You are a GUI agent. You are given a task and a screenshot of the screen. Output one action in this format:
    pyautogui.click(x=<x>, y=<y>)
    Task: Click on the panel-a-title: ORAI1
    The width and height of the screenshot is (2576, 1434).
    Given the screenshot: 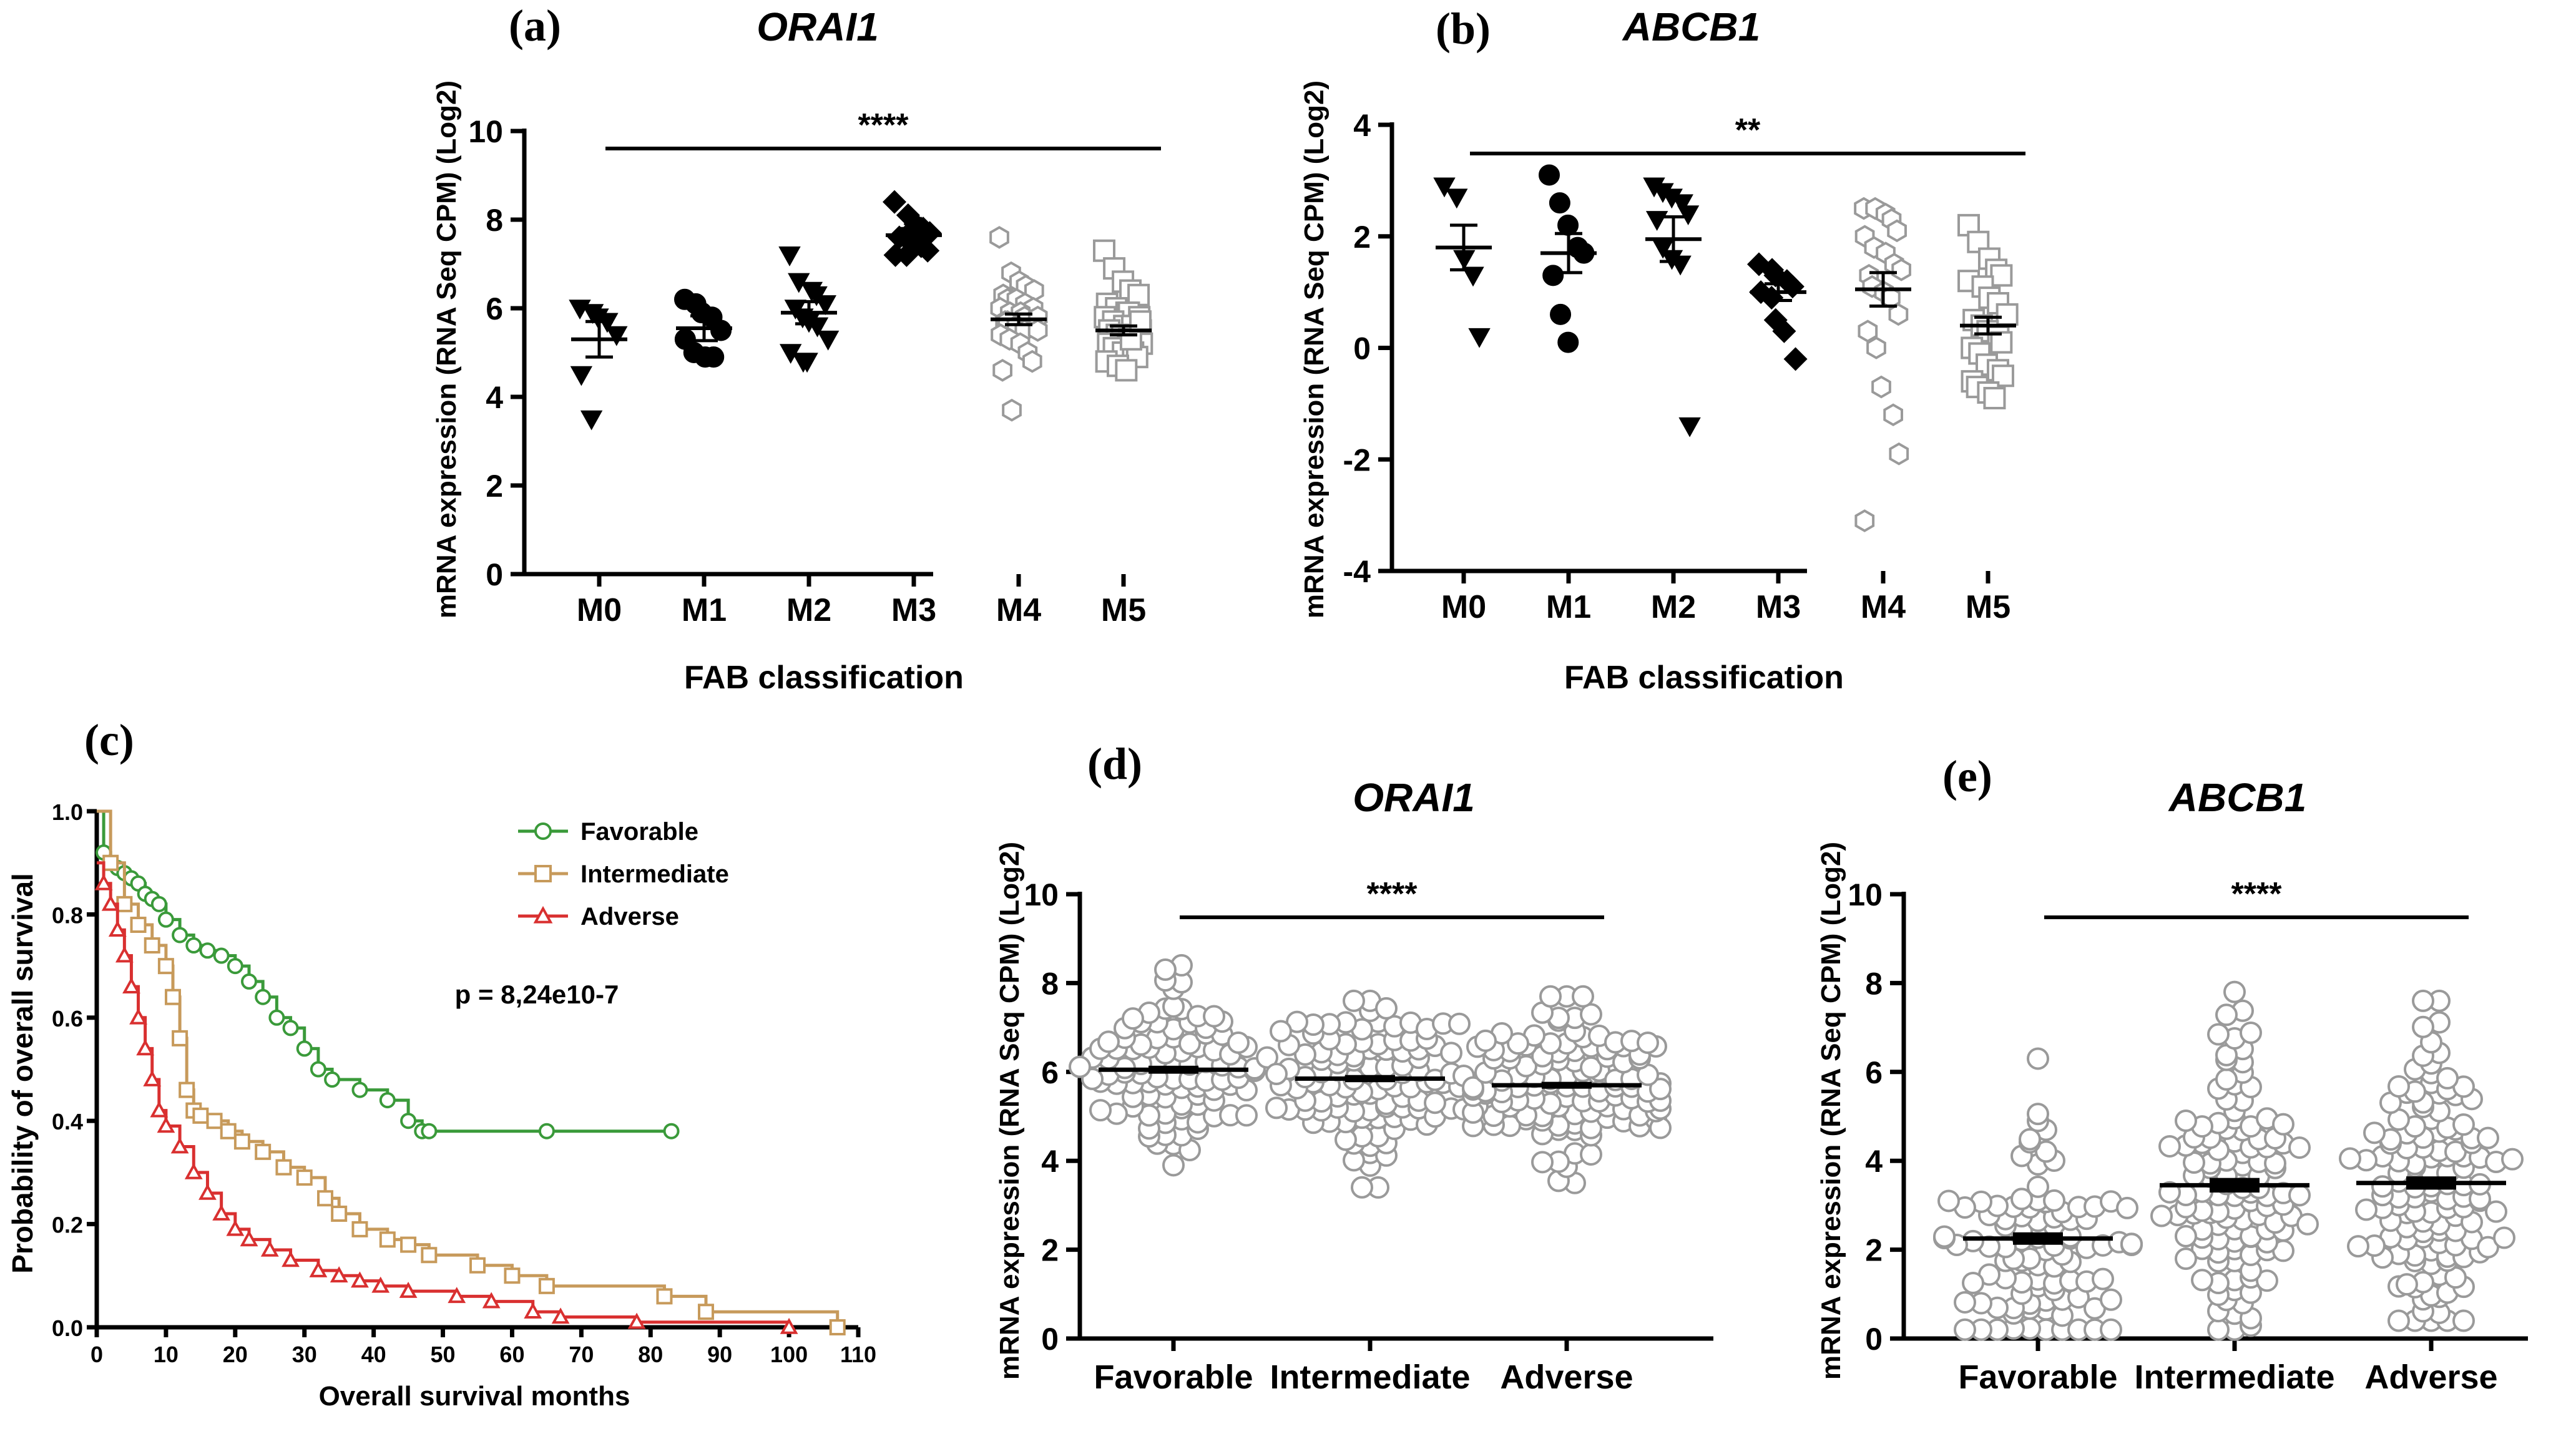 What is the action you would take?
    pyautogui.click(x=818, y=26)
    